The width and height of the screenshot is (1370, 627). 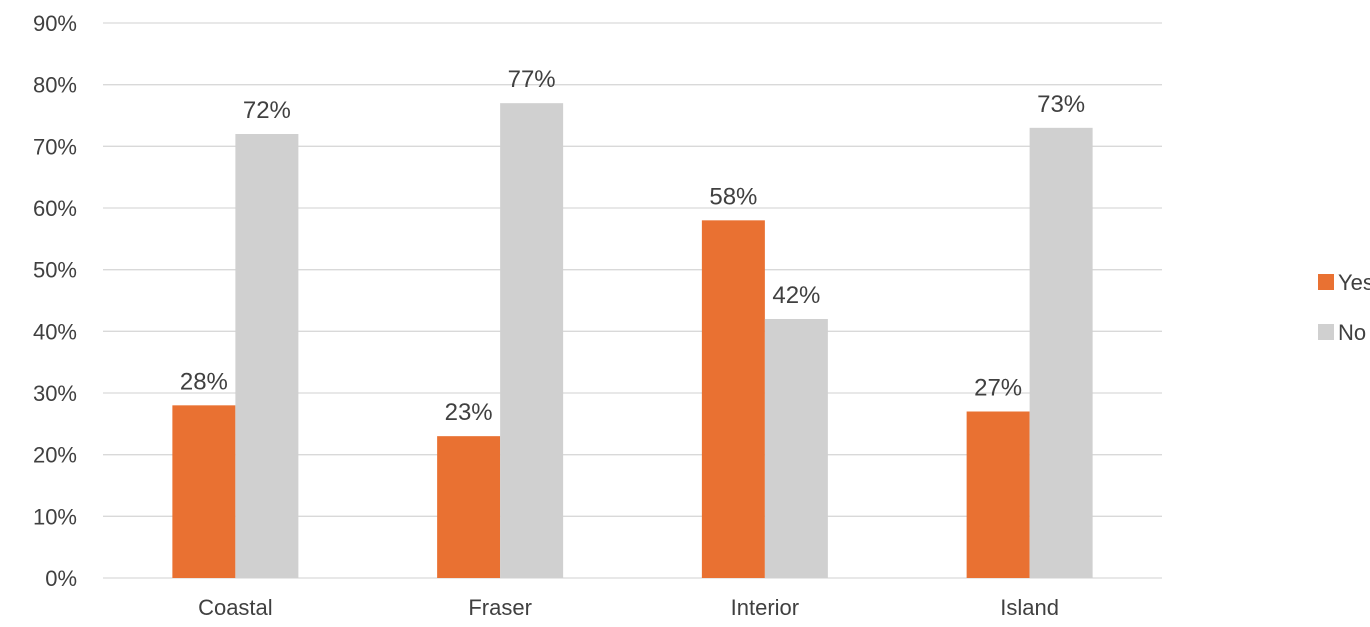 What do you see at coordinates (1029, 607) in the screenshot?
I see `x-tick-label: Island` at bounding box center [1029, 607].